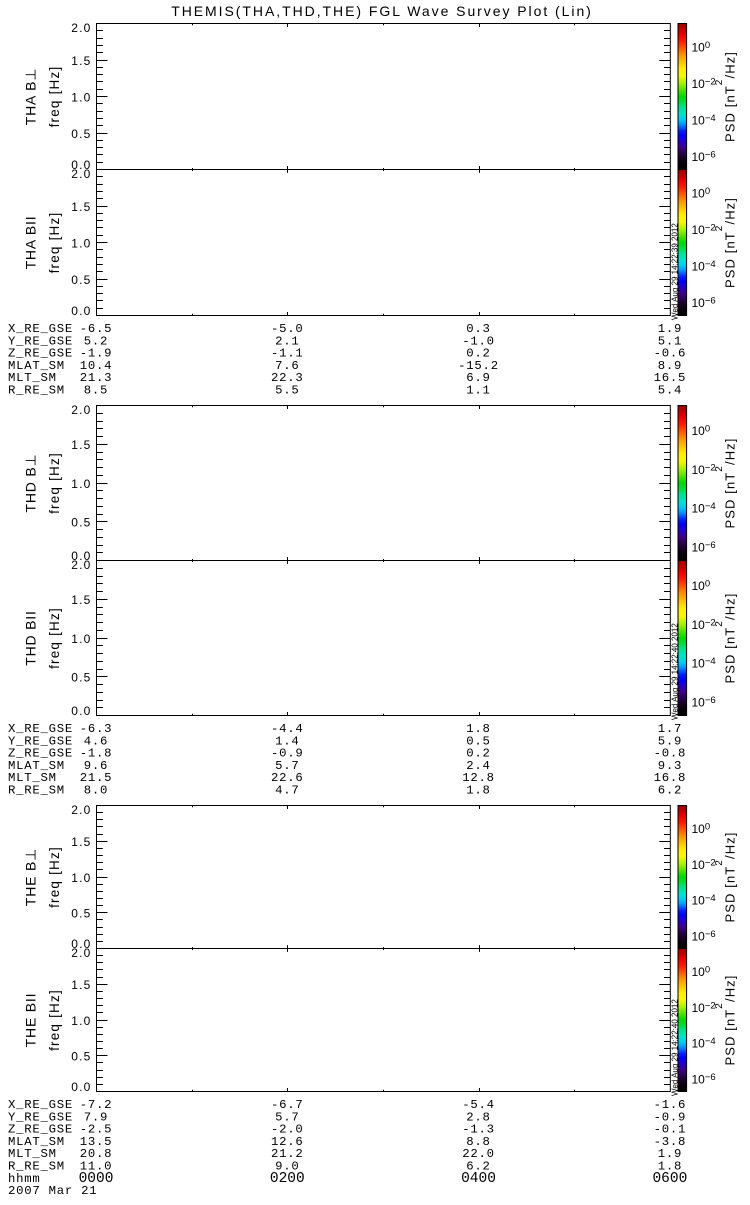  I want to click on svg-text: 5.5, so click(287, 391).